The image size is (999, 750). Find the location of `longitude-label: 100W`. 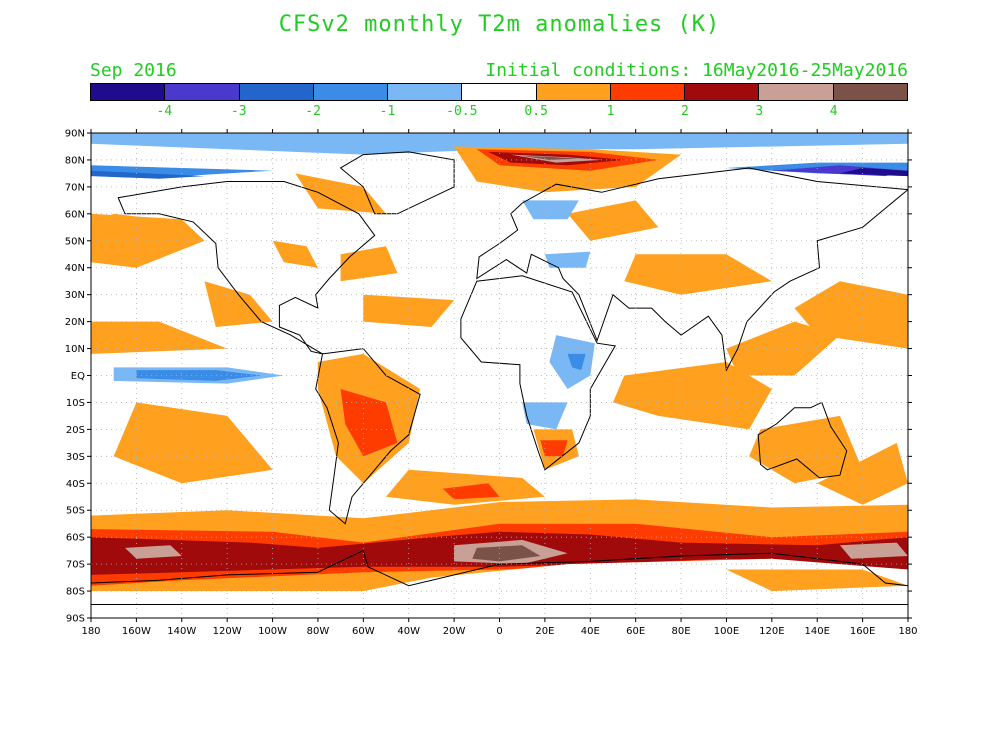

longitude-label: 100W is located at coordinates (272, 631).